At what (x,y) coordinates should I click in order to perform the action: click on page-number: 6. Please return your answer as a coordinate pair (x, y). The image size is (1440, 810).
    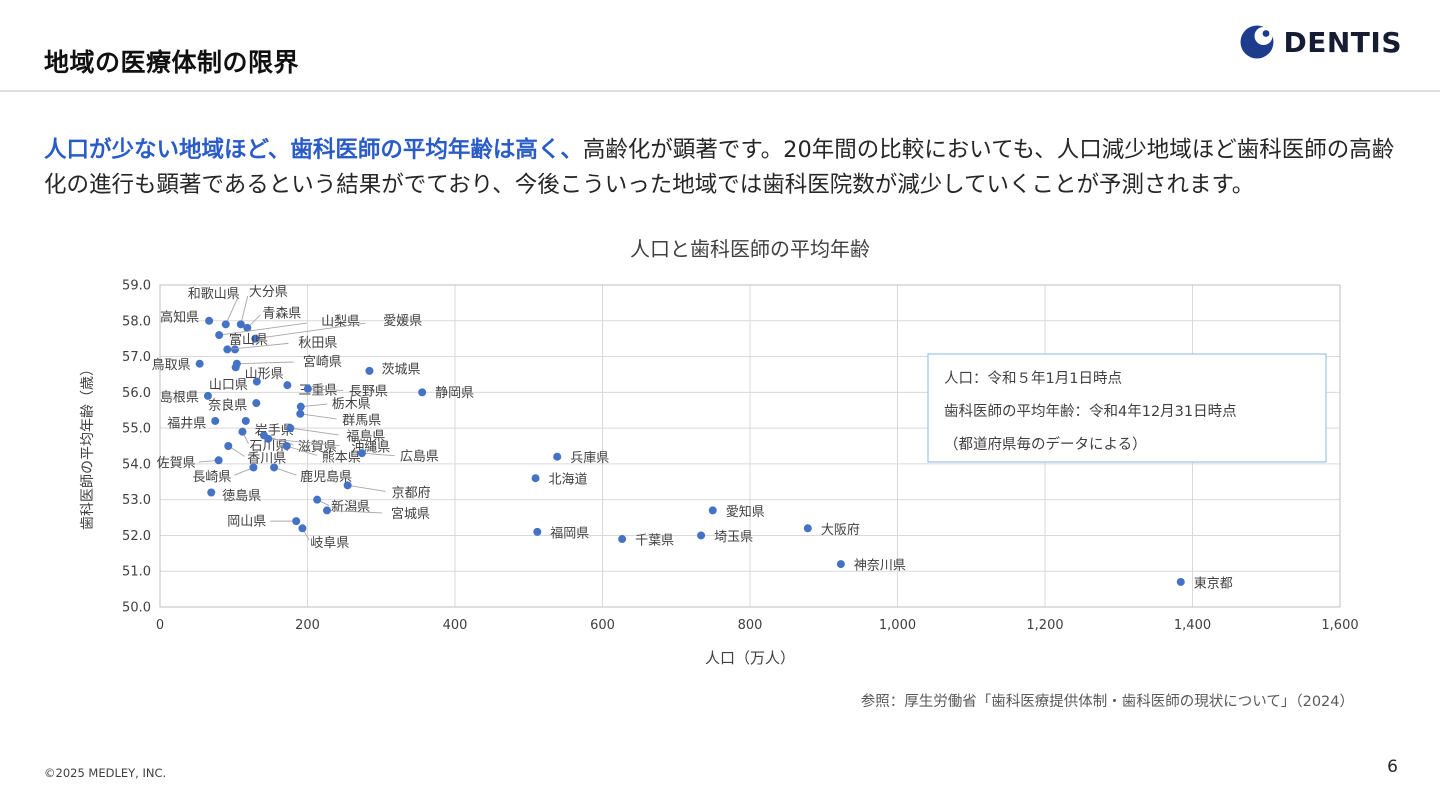
    Looking at the image, I should click on (1392, 767).